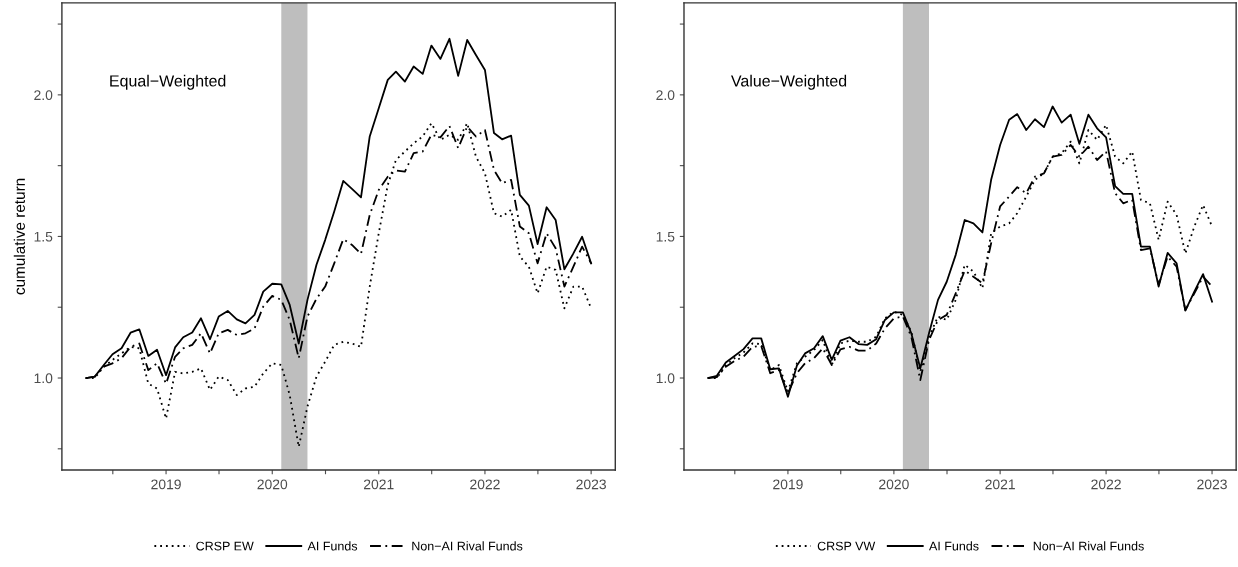 Image resolution: width=1238 pixels, height=567 pixels. What do you see at coordinates (168, 82) in the screenshot?
I see `annotation: Equal−Weighted` at bounding box center [168, 82].